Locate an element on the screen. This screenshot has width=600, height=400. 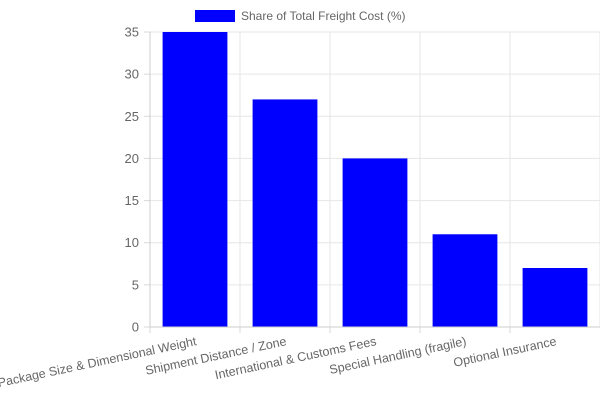
legend-label: Share of Total Freight Cost (%) is located at coordinates (323, 16).